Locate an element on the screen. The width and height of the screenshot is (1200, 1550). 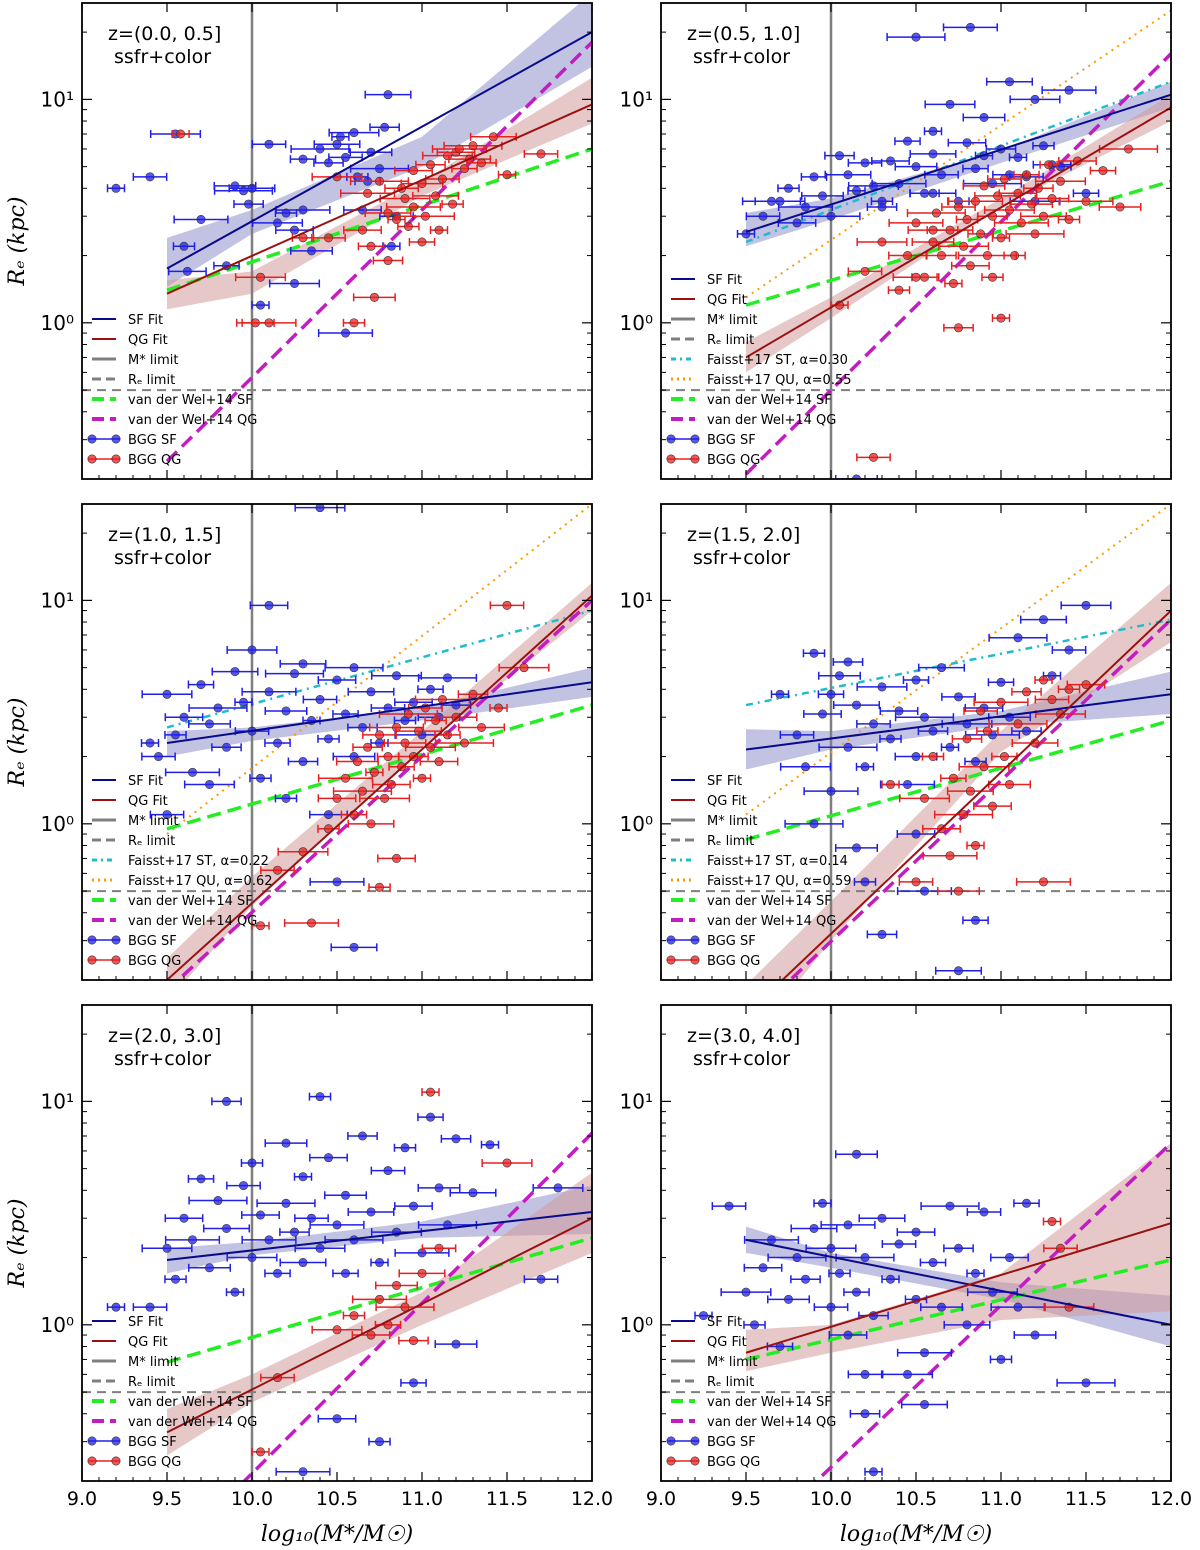
legend-item: van der Wel+14 QG is located at coordinates (753, 921).